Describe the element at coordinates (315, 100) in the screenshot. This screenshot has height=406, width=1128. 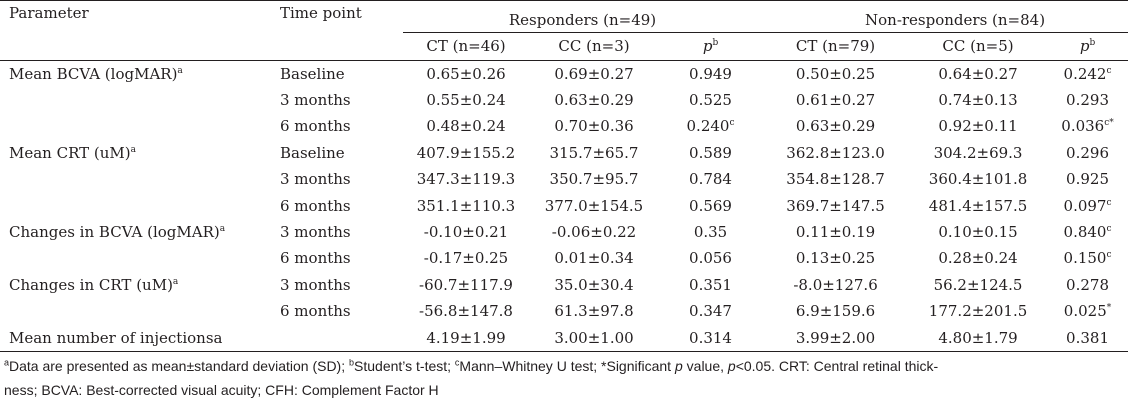
I see `cell-time-point-text: 3 months` at that location.